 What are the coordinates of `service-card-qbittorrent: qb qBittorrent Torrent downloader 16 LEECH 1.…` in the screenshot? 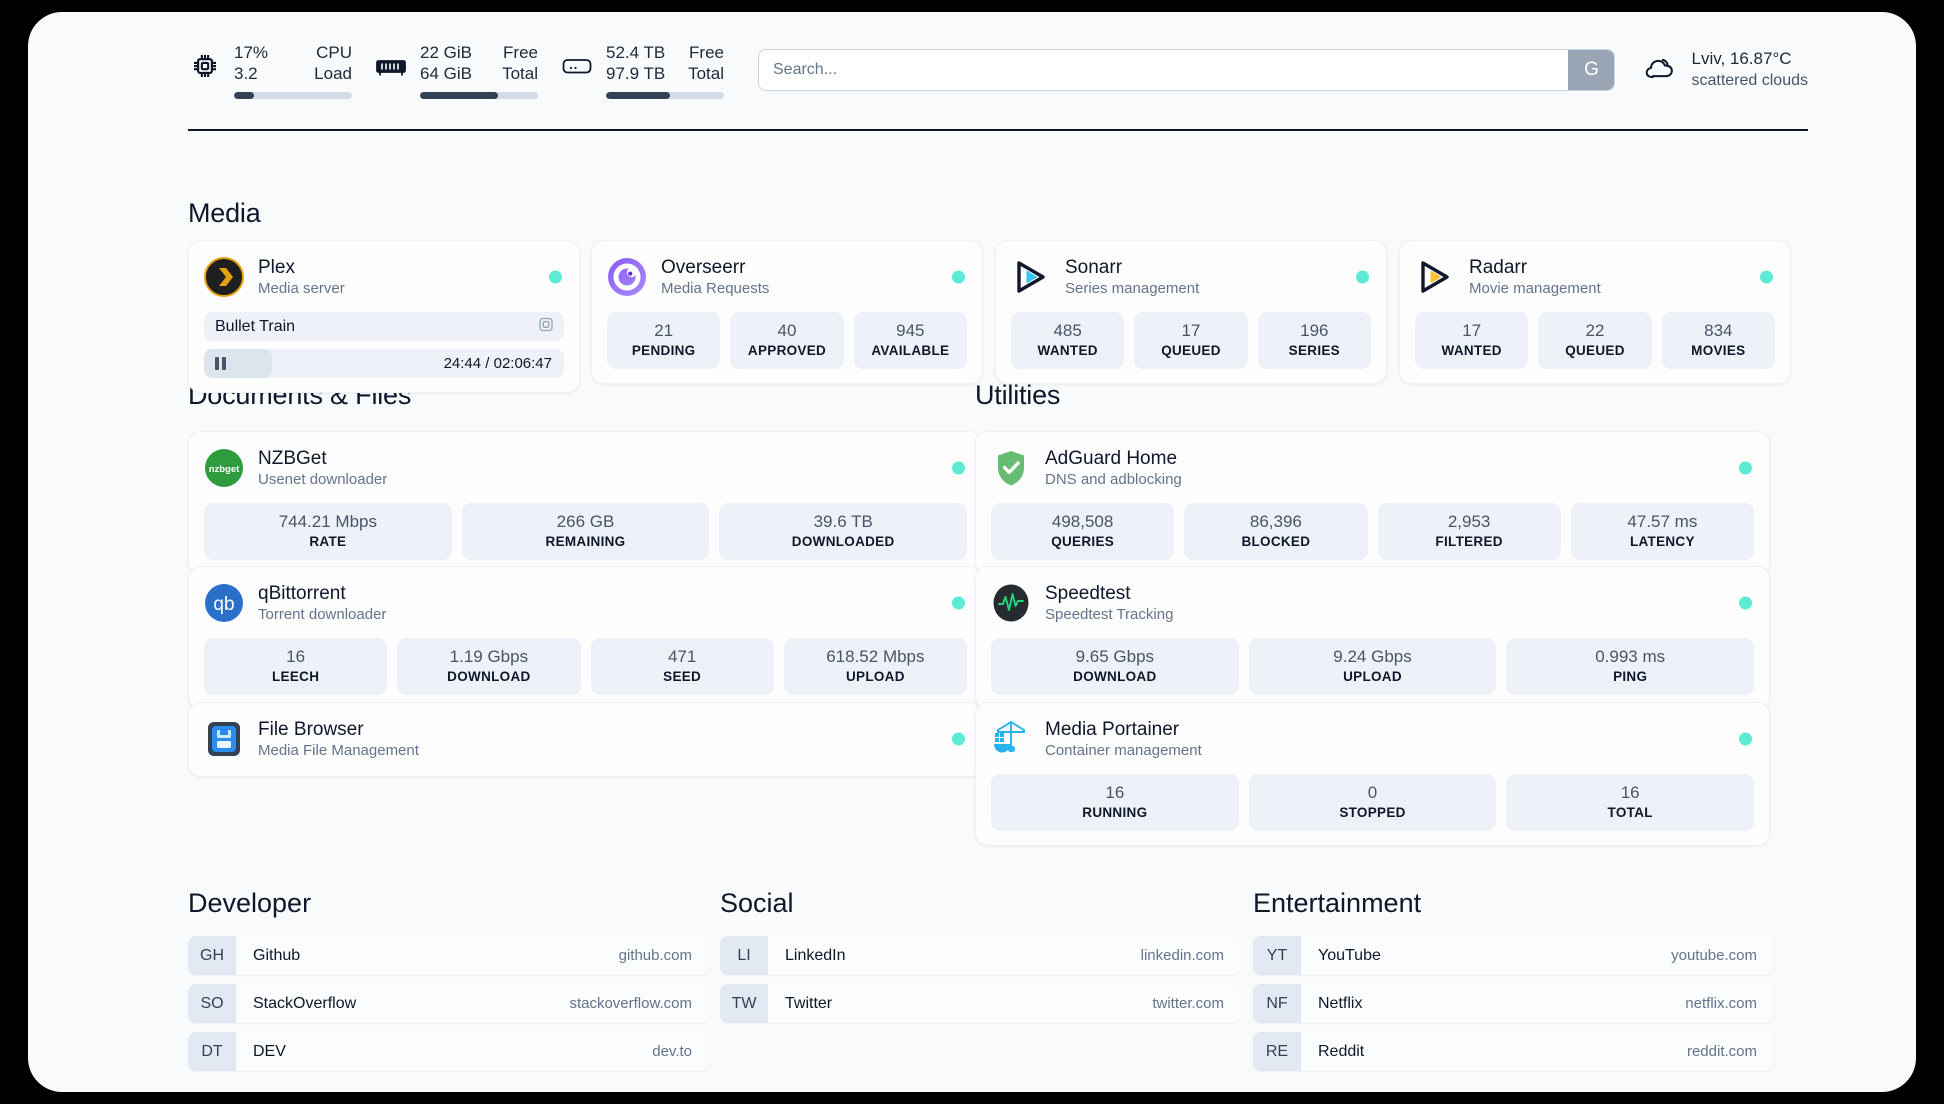 It's located at (585, 638).